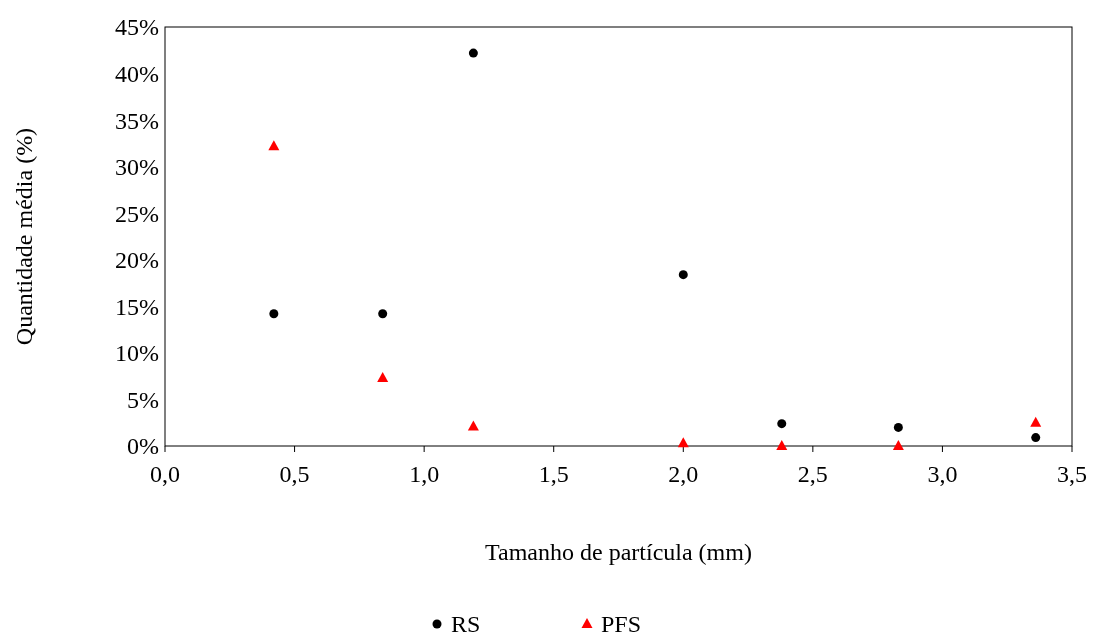 Image resolution: width=1094 pixels, height=637 pixels. What do you see at coordinates (683, 474) in the screenshot?
I see `x-tick-label: 2,0` at bounding box center [683, 474].